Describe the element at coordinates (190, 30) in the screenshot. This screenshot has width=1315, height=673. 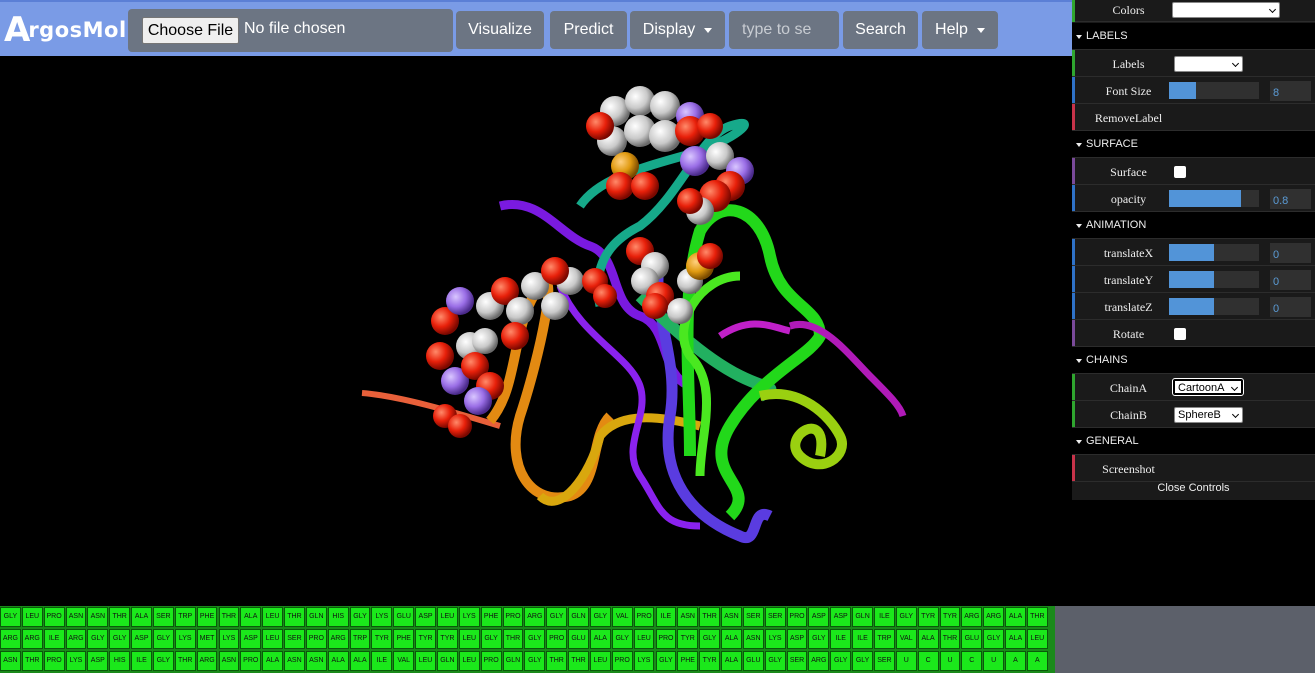
I see `choose-file-button: Choose File` at that location.